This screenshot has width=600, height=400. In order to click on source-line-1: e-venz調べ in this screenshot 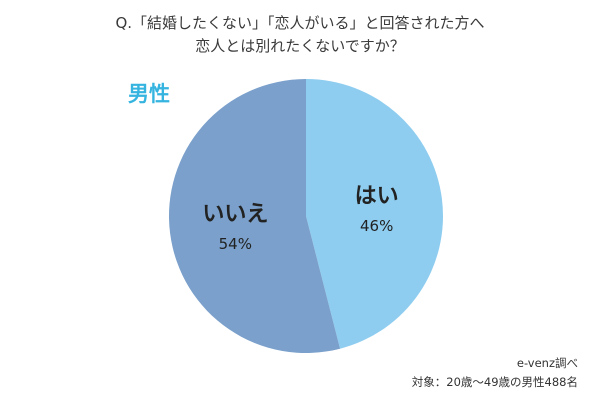, I will do `click(547, 363)`.